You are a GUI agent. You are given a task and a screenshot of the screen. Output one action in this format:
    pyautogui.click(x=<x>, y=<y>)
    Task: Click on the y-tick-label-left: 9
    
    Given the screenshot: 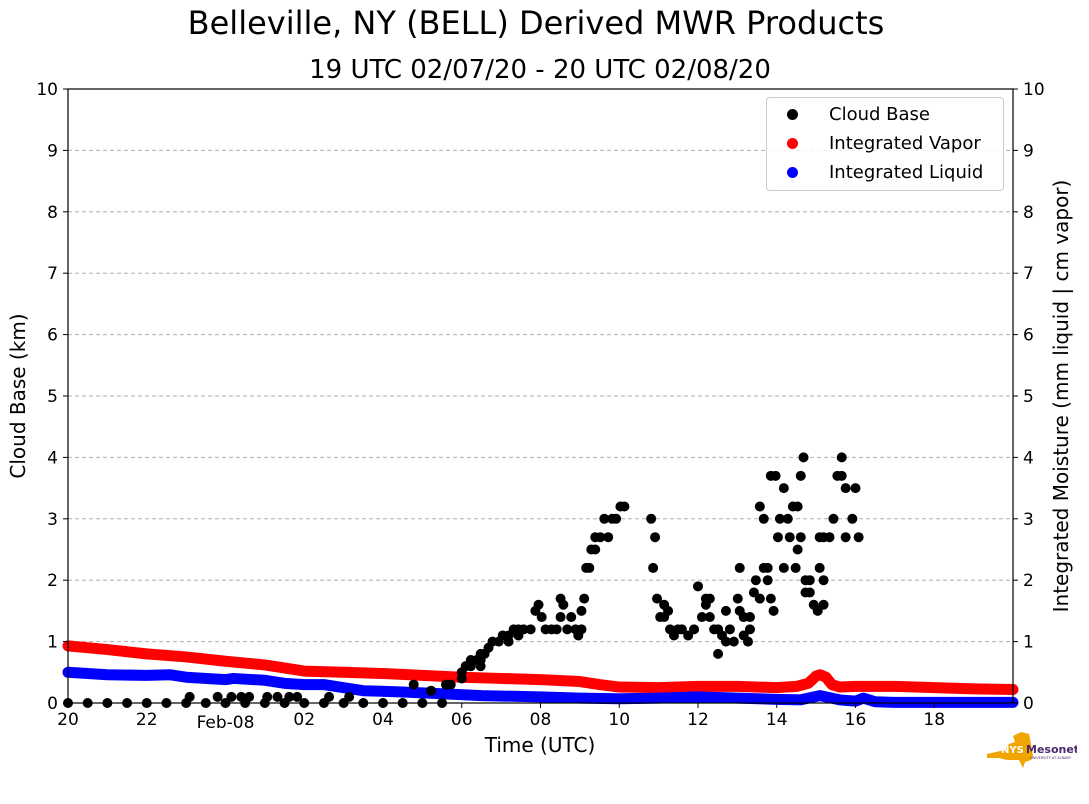 What is the action you would take?
    pyautogui.click(x=52, y=151)
    